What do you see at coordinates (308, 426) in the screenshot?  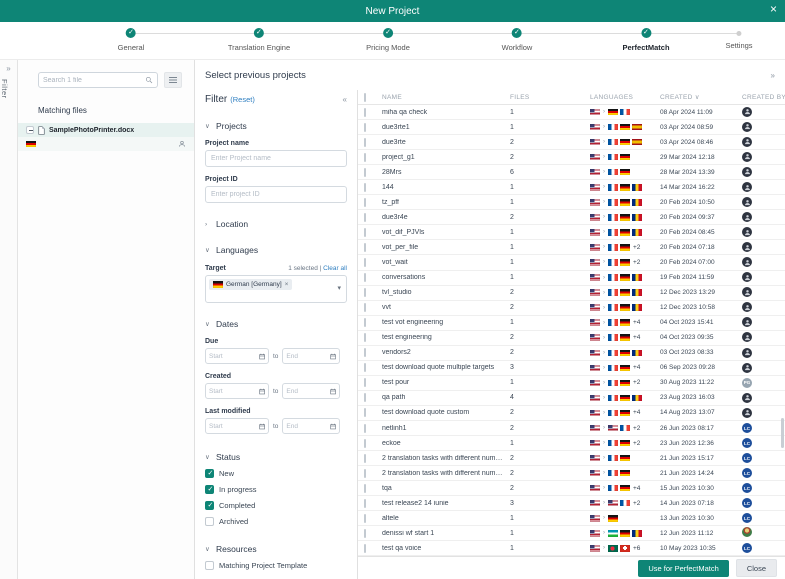 I see `end-date-input` at bounding box center [308, 426].